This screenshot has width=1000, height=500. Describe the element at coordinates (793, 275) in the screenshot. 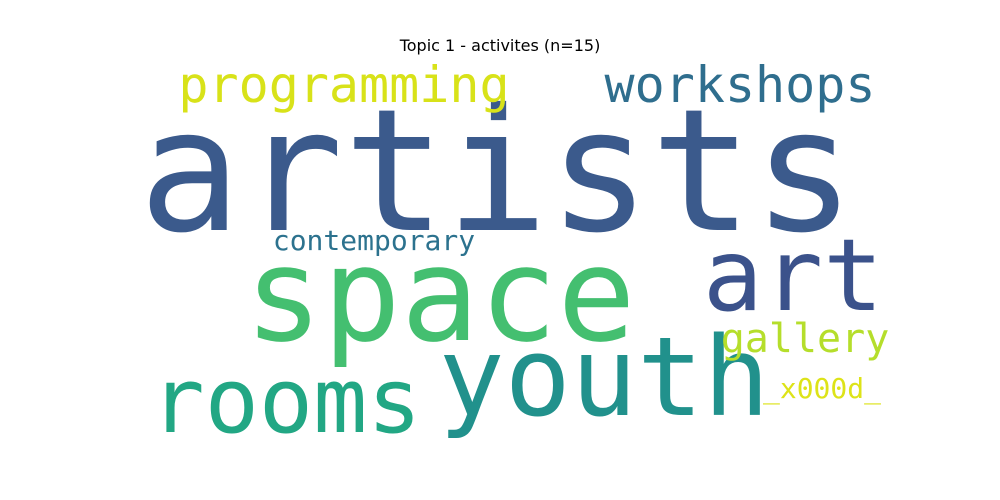

I see `word-art: art` at that location.